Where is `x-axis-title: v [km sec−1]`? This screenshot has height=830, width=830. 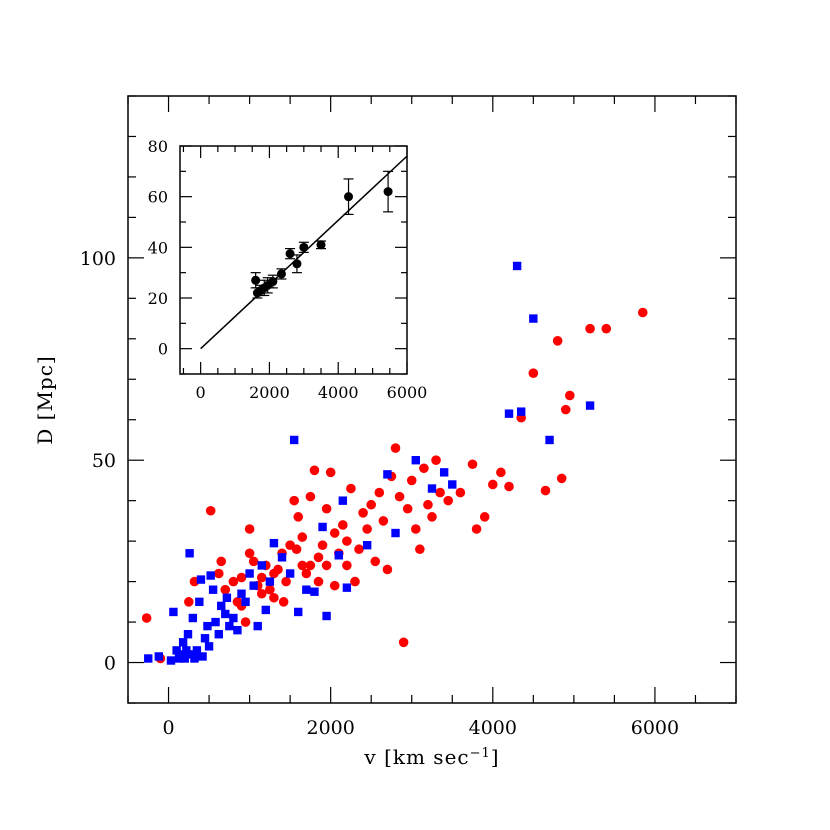
x-axis-title: v [km sec−1] is located at coordinates (431, 757).